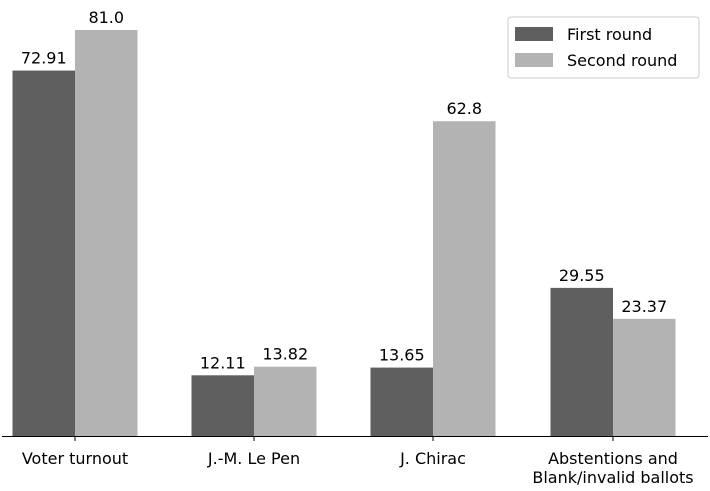 Image resolution: width=710 pixels, height=491 pixels. What do you see at coordinates (253, 458) in the screenshot?
I see `x-tick-label-j-m-le-pen: J.-M. Le Pen` at bounding box center [253, 458].